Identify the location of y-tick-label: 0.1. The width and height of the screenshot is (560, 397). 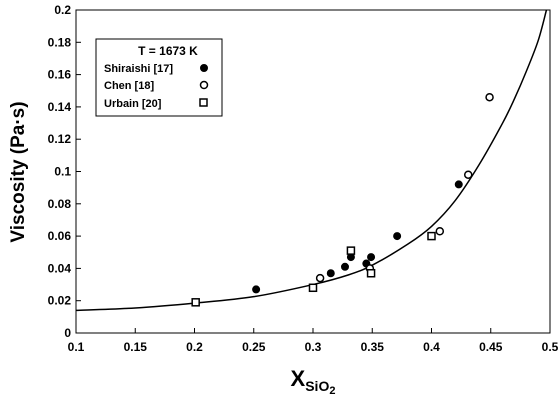
(62, 172).